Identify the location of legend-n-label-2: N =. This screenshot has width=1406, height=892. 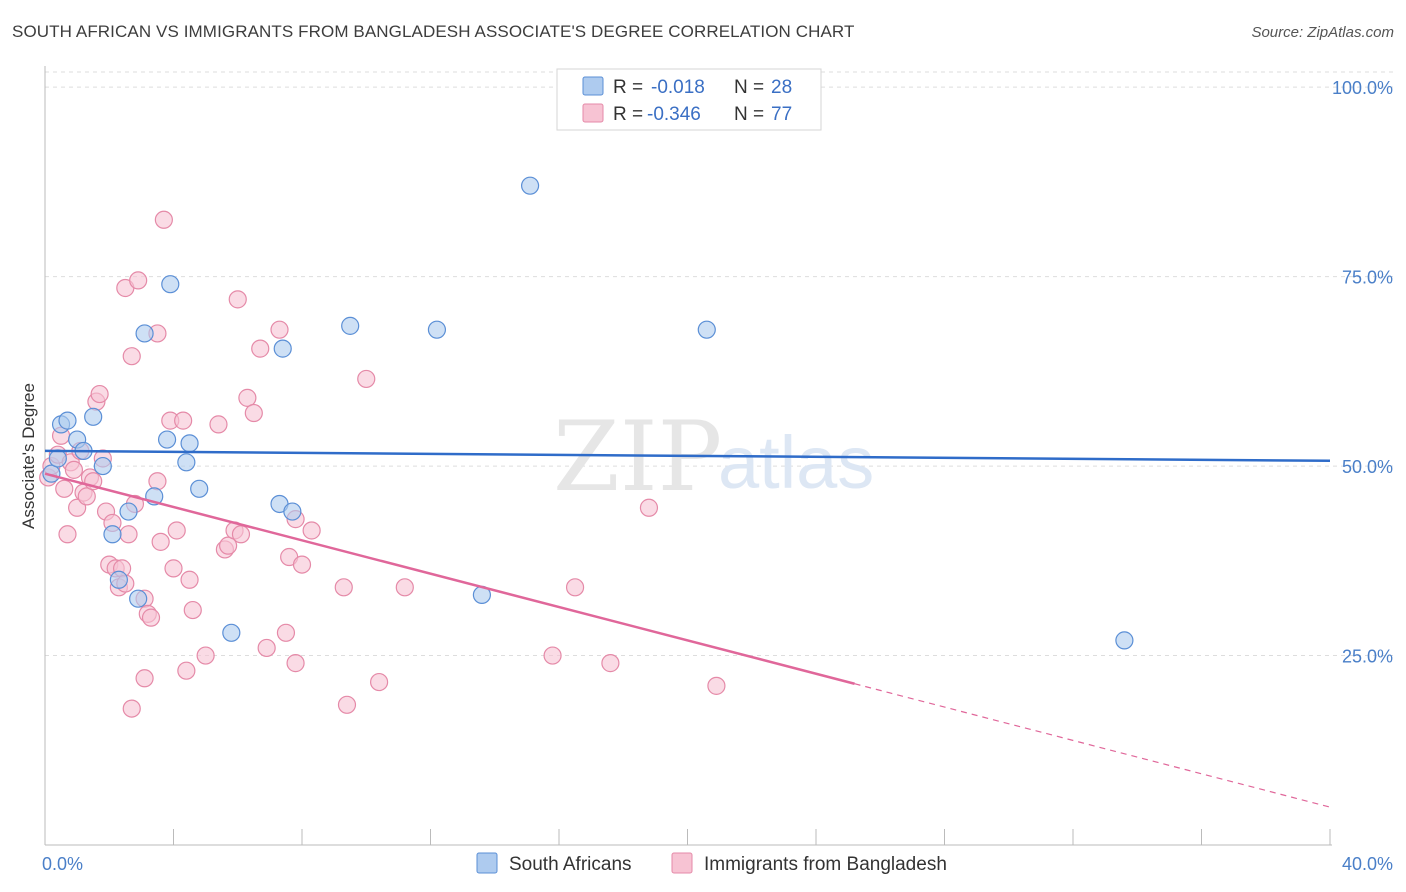
(749, 114).